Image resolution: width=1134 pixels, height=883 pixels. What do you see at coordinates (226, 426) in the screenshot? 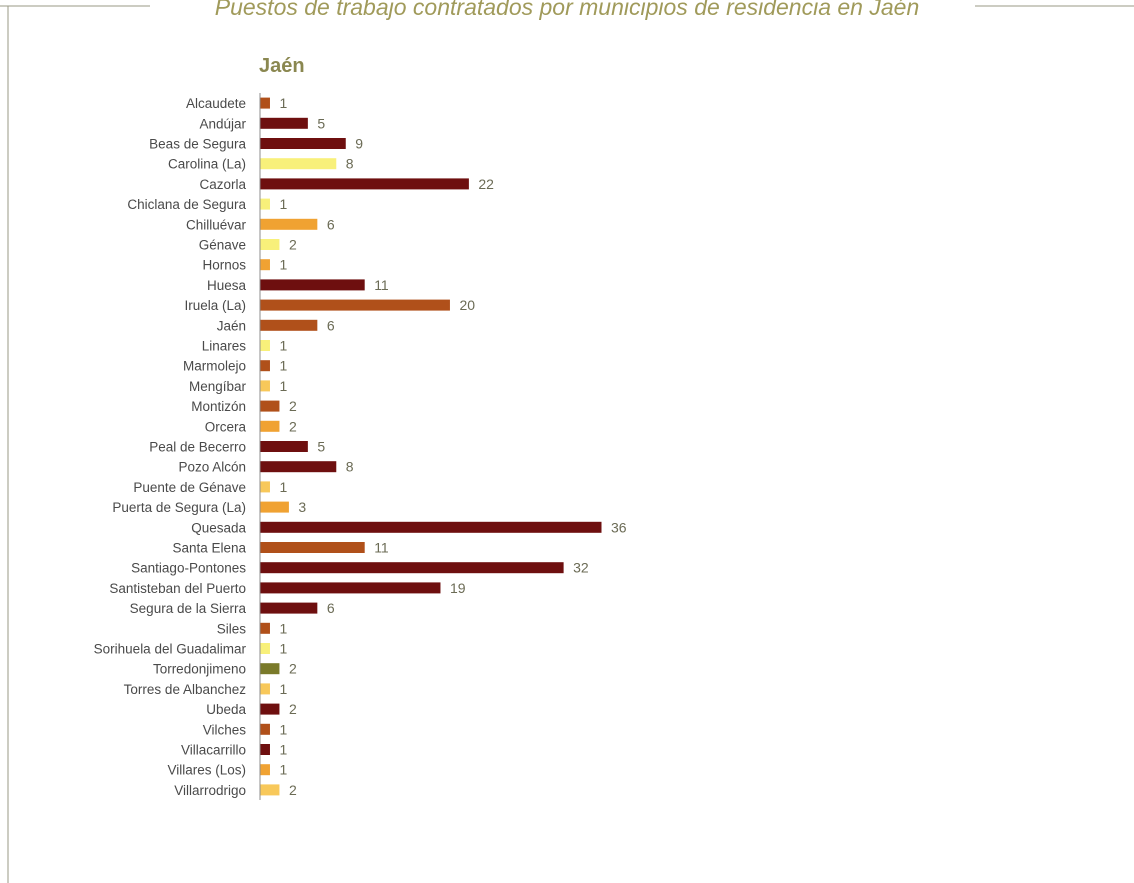
I see `category-tick-label: Orcera` at bounding box center [226, 426].